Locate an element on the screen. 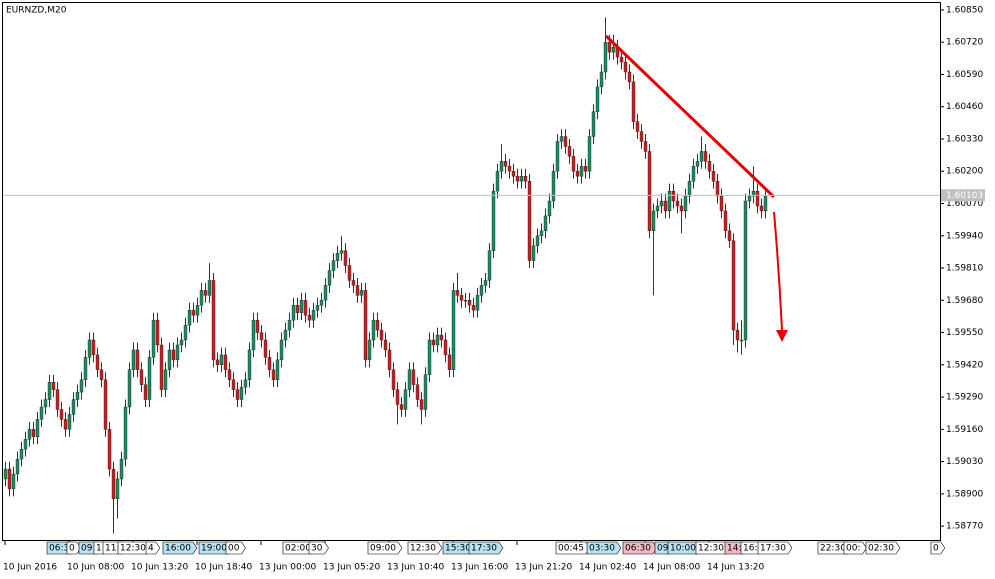 The image size is (995, 579). y-tick-label: 1.58900 is located at coordinates (964, 494).